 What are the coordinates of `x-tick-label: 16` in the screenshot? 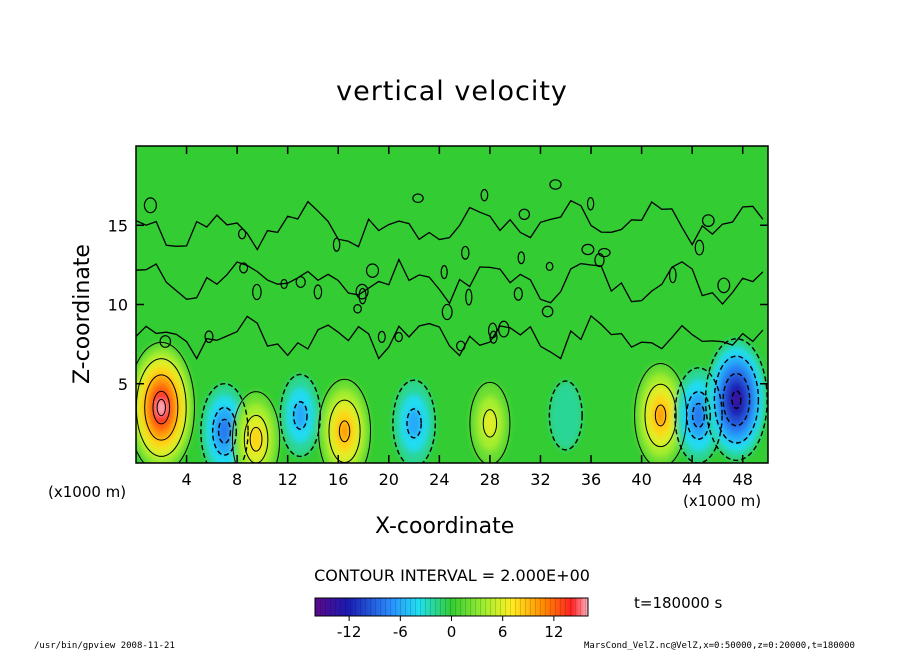 It's located at (338, 479).